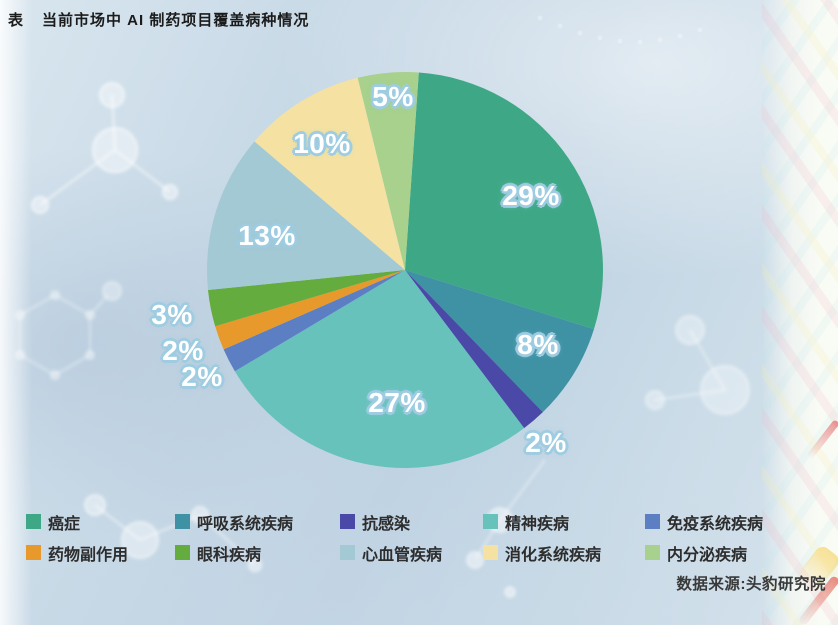  What do you see at coordinates (386, 524) in the screenshot?
I see `legend-label: 抗感染` at bounding box center [386, 524].